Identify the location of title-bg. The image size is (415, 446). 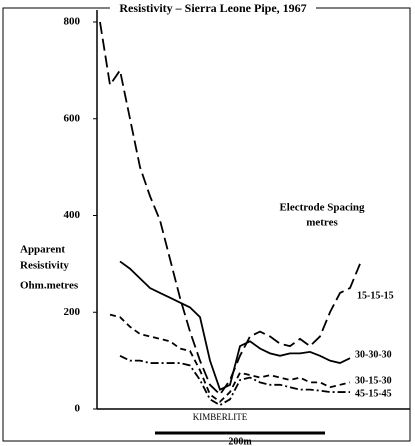
(213, 8).